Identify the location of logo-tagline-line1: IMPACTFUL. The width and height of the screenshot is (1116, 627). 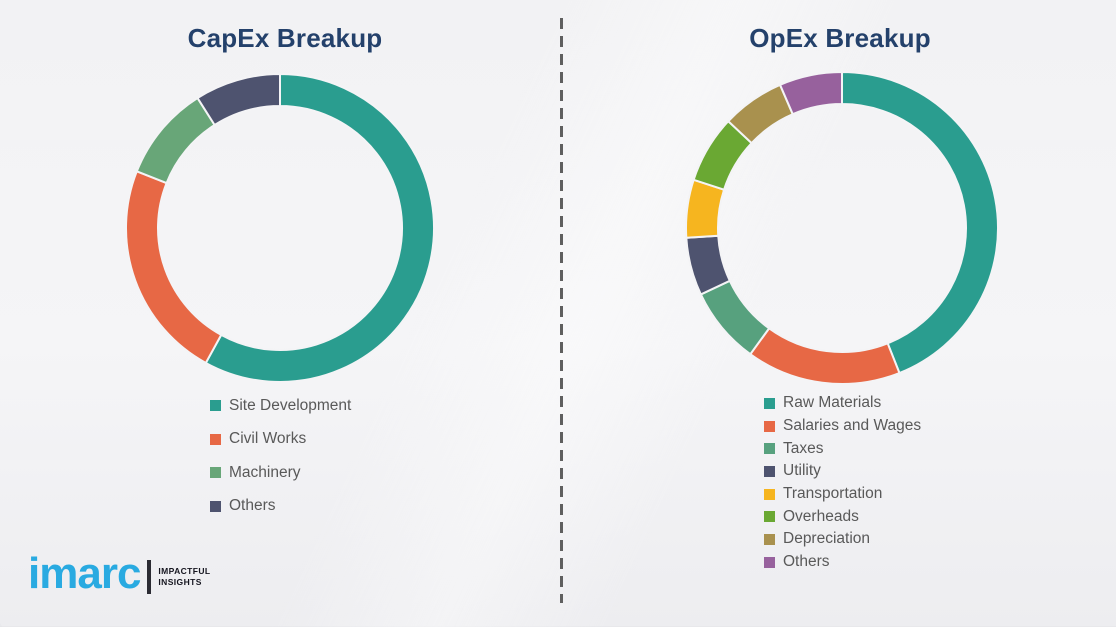
(184, 570).